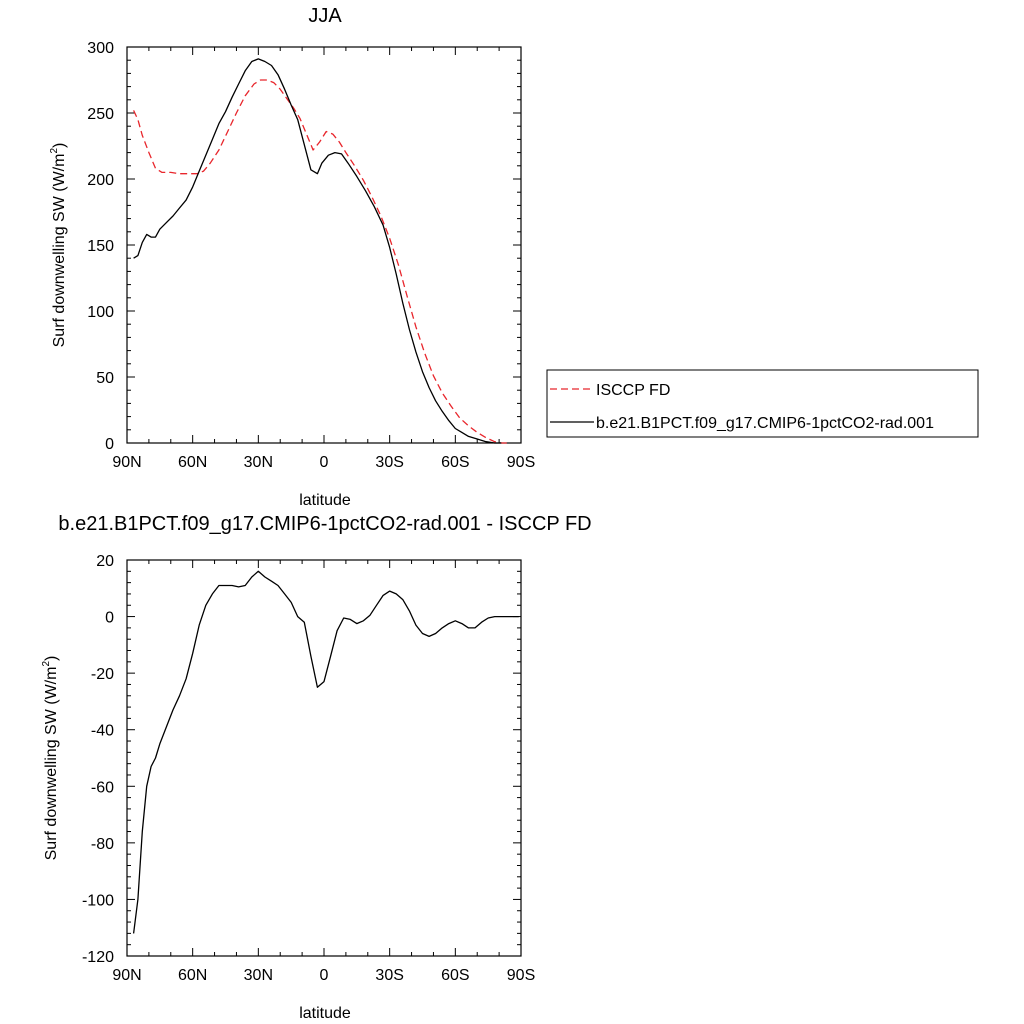  What do you see at coordinates (100, 114) in the screenshot?
I see `y-tick-label: 250` at bounding box center [100, 114].